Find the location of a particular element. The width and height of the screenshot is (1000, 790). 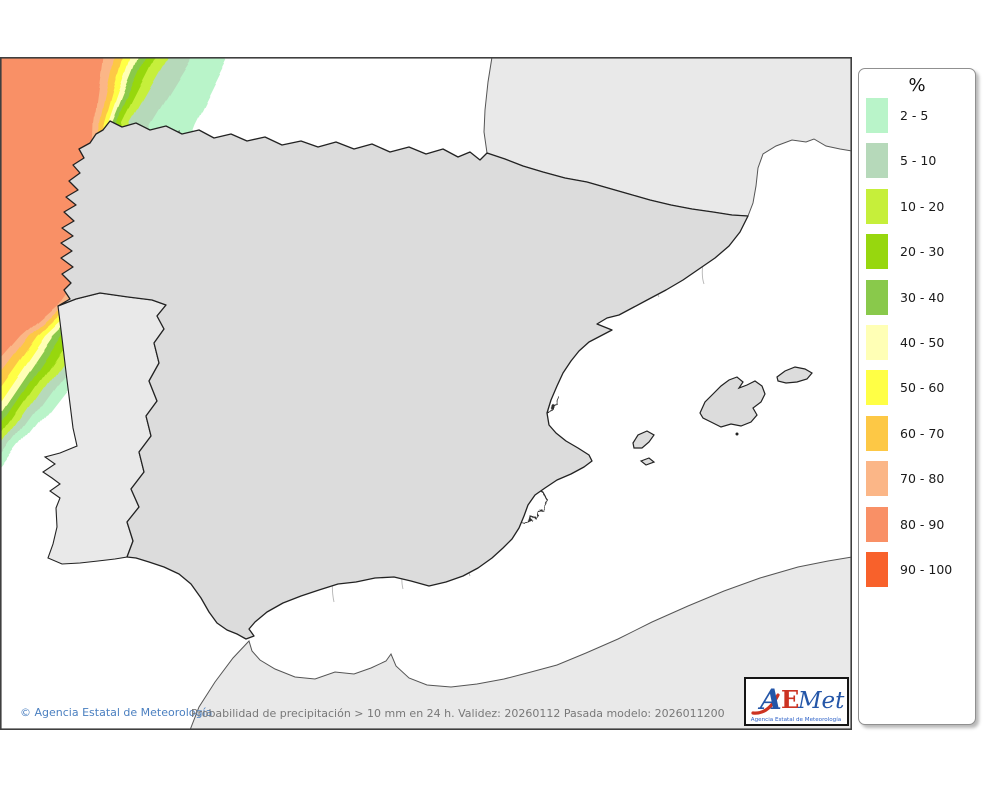

legend-row: 80 - 90 is located at coordinates (917, 524).